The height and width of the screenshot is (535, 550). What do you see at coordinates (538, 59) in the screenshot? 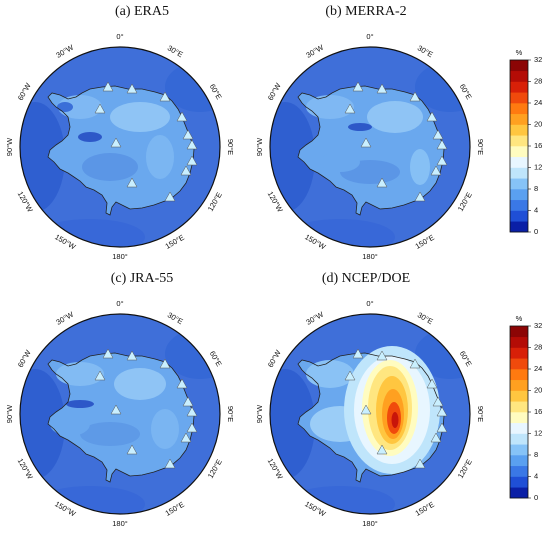
I see `colorbar-tick-label: 32` at bounding box center [538, 59].